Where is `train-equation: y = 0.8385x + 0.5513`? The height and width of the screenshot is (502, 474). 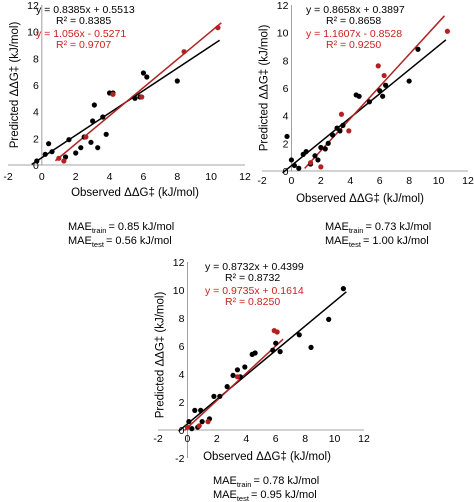
train-equation: y = 0.8385x + 0.5513 is located at coordinates (85, 10).